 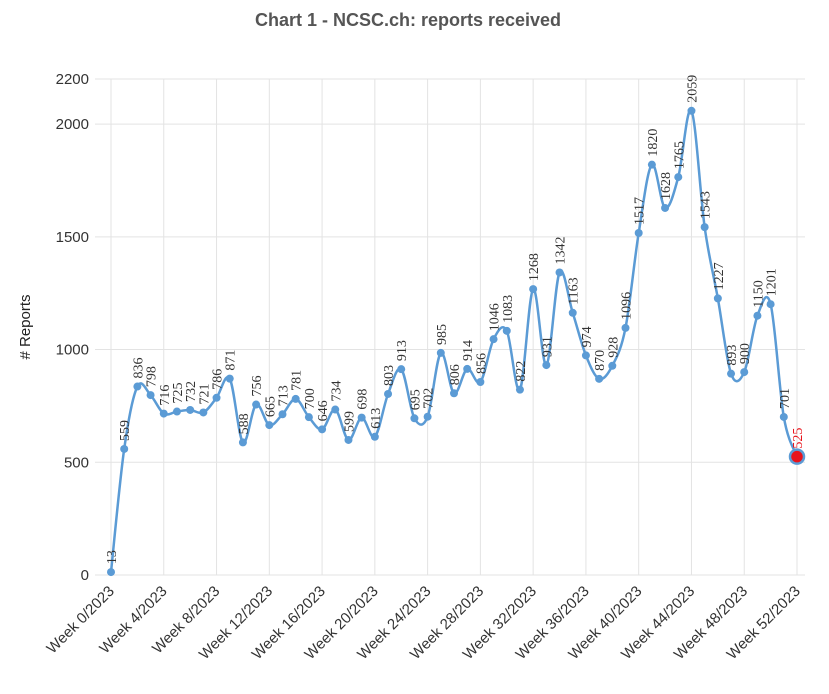 I want to click on y-tick-label: 1500, so click(x=72, y=237).